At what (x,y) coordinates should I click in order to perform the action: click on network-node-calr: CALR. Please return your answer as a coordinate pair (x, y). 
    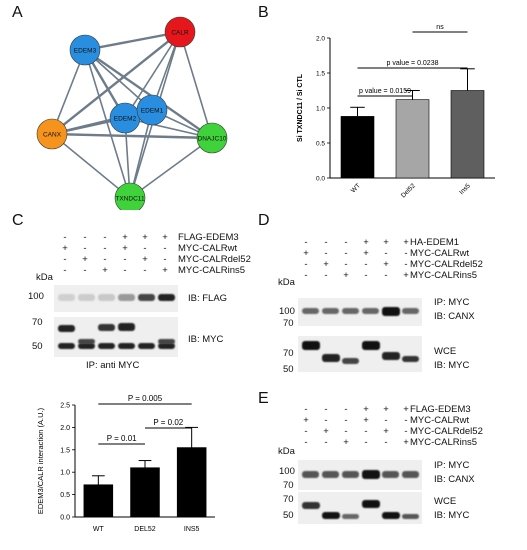
    Looking at the image, I should click on (180, 32).